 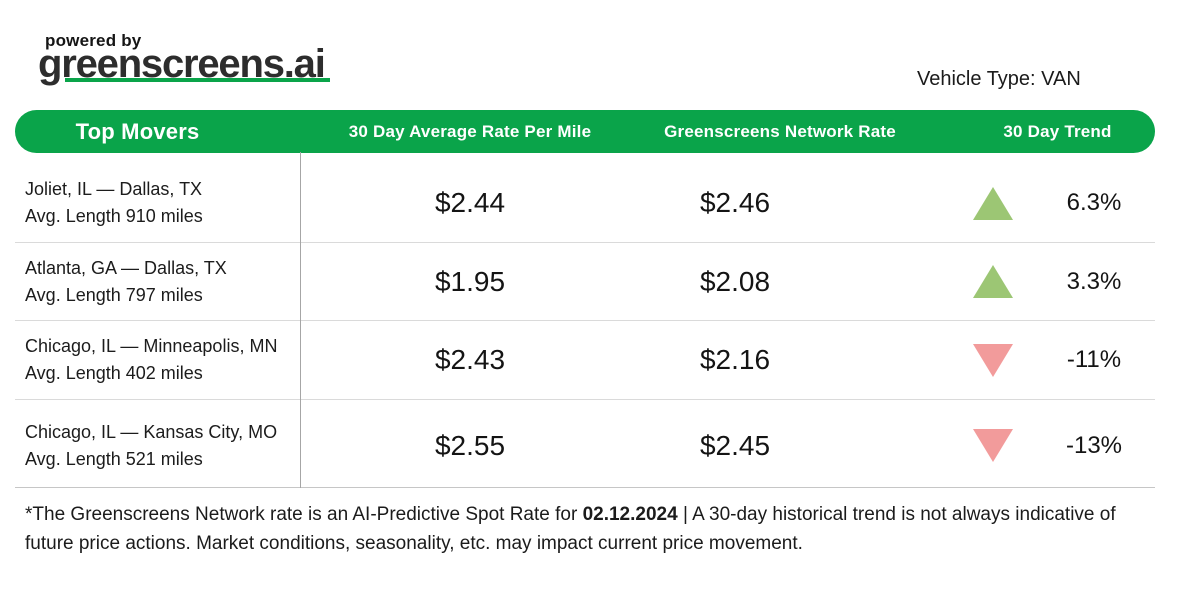 What do you see at coordinates (93, 40) in the screenshot?
I see `powered-by-label: powered by` at bounding box center [93, 40].